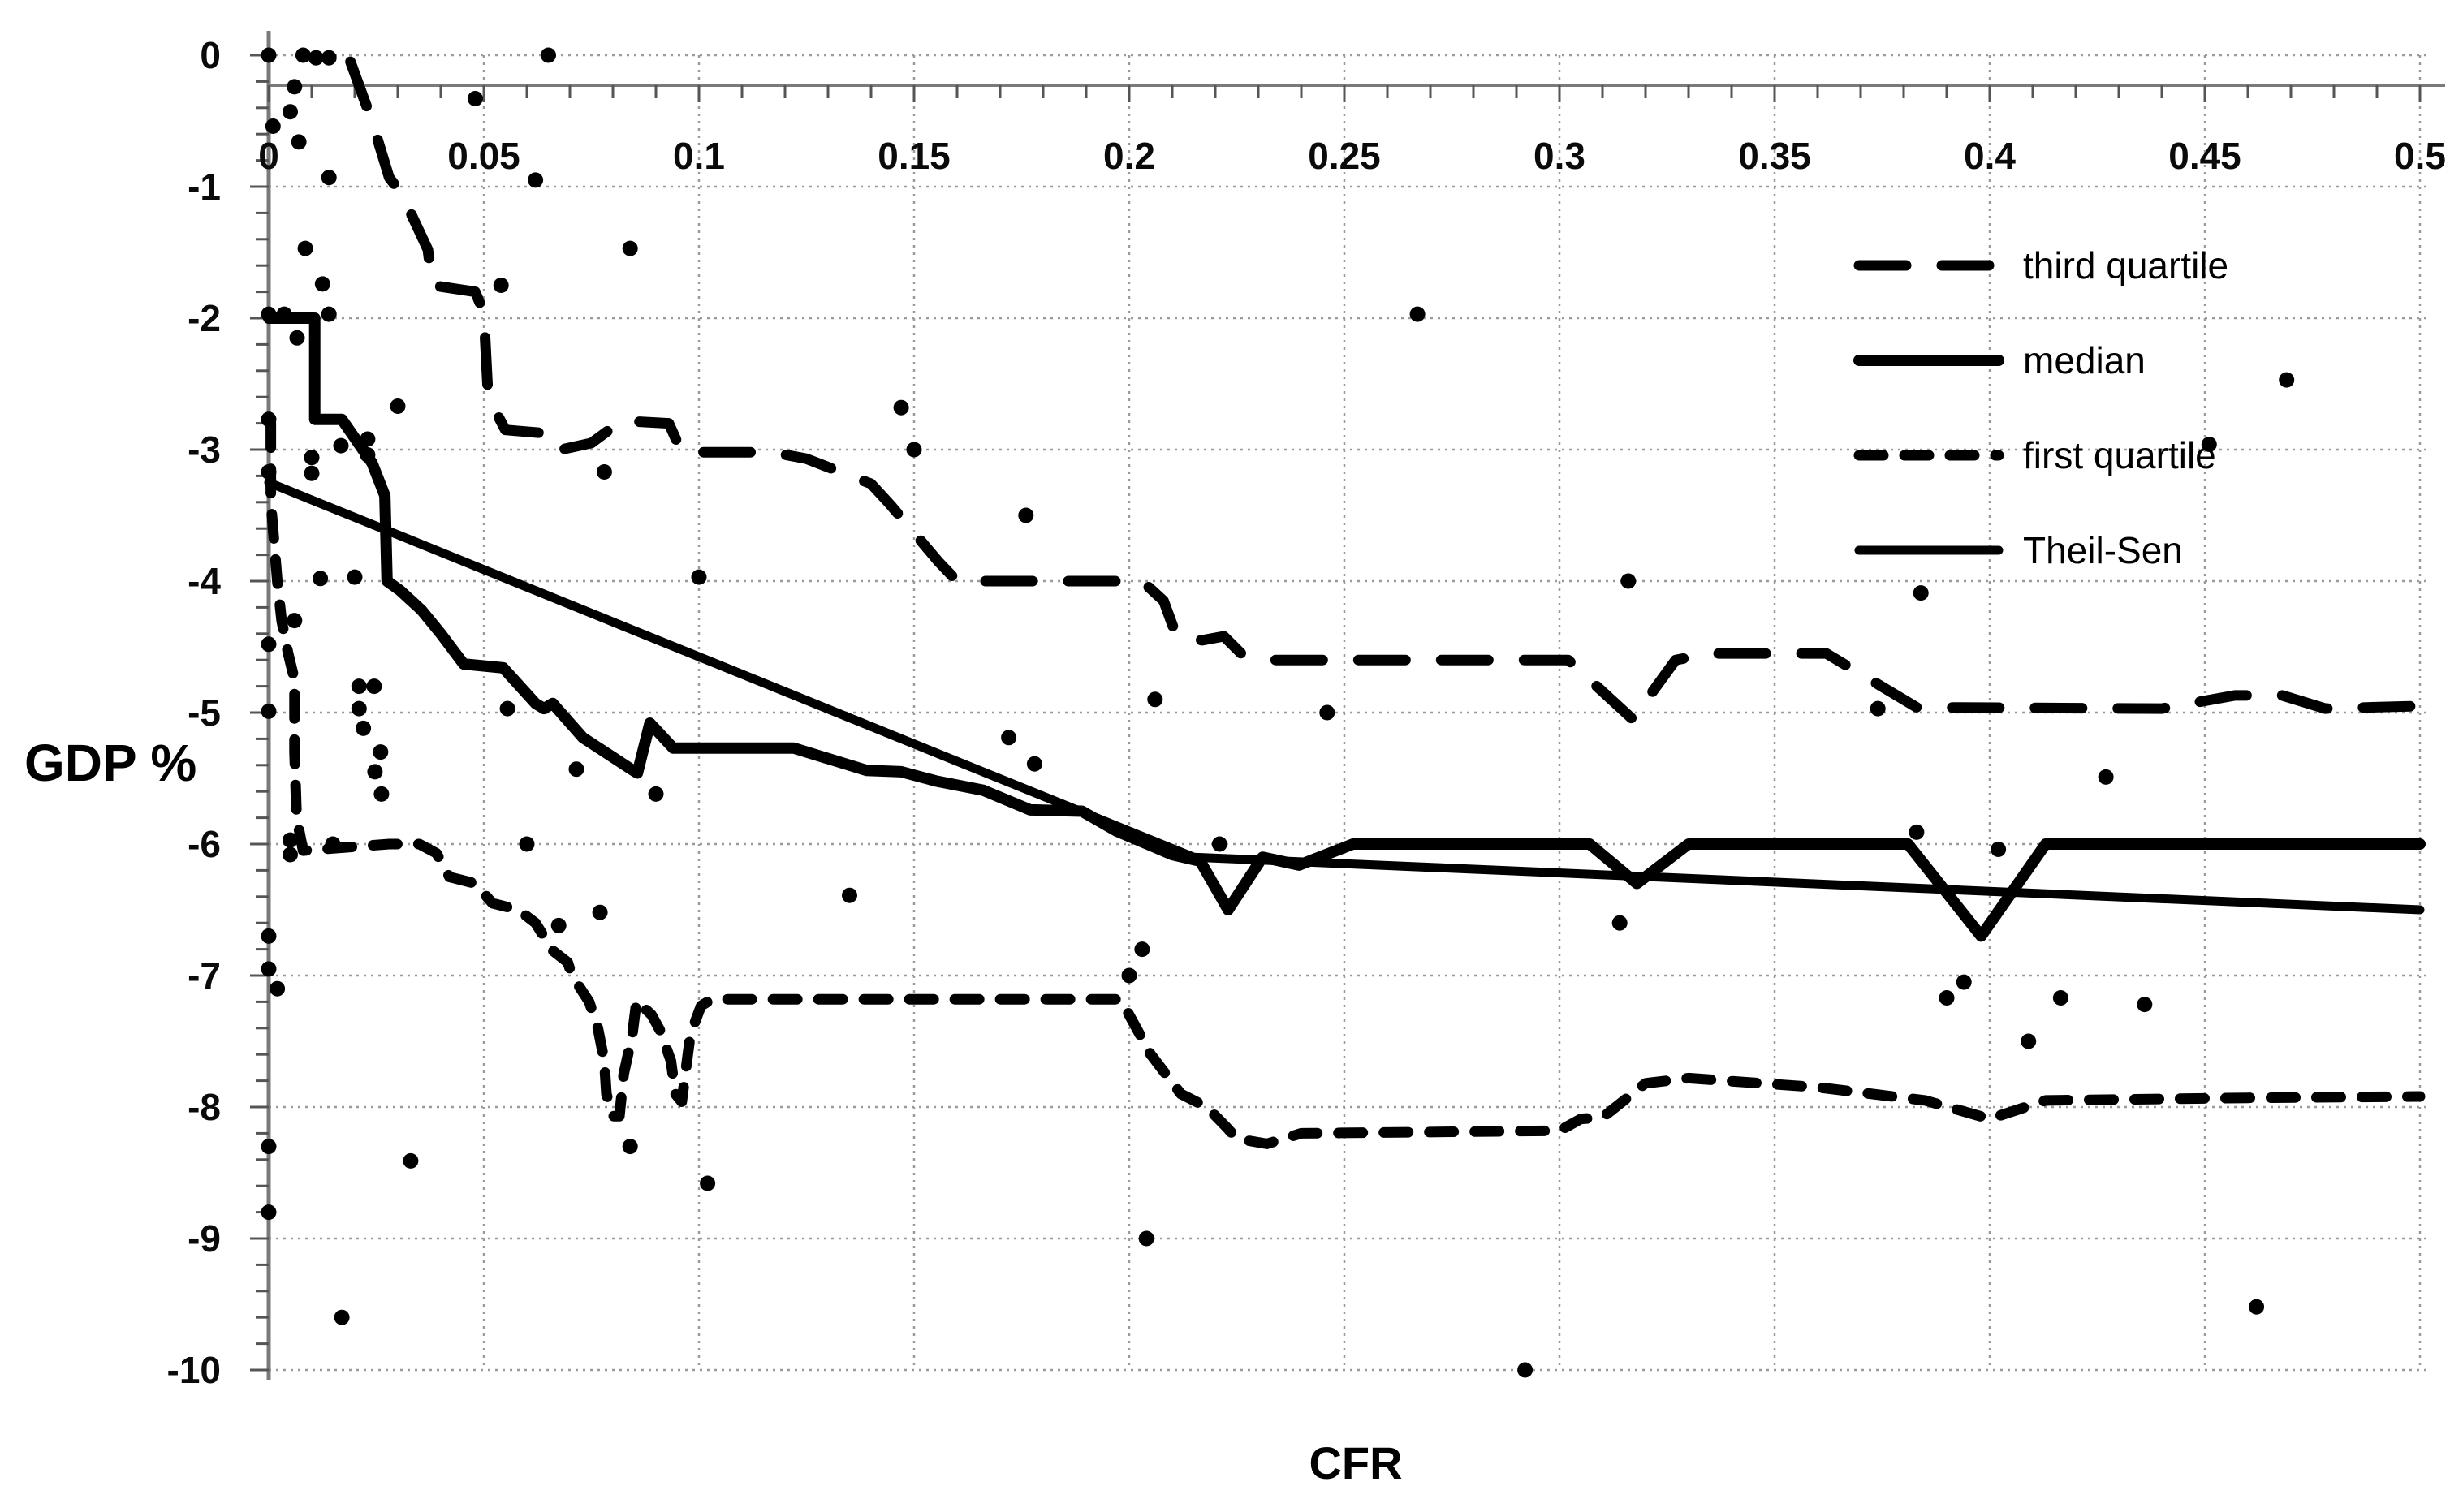 The image size is (2463, 1512). Describe the element at coordinates (483, 156) in the screenshot. I see `x-tick-label: 0.05` at that location.